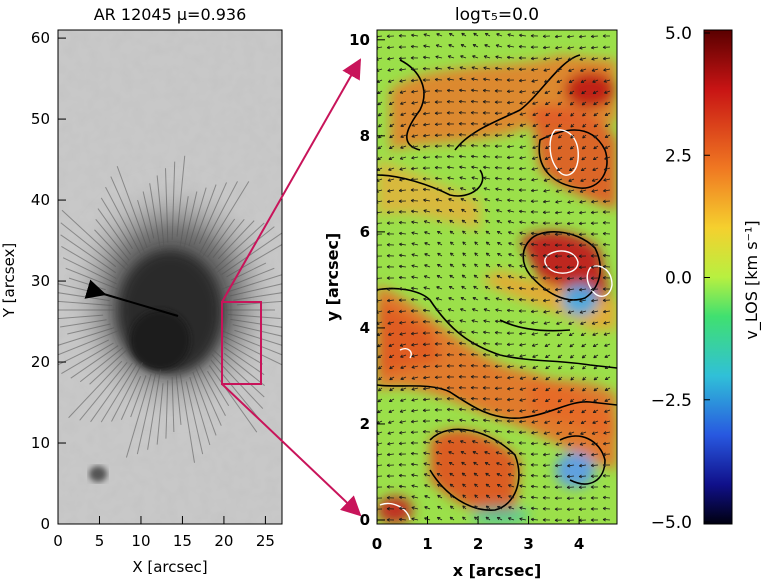  What do you see at coordinates (100, 541) in the screenshot?
I see `left-x-tick-label: 5` at bounding box center [100, 541].